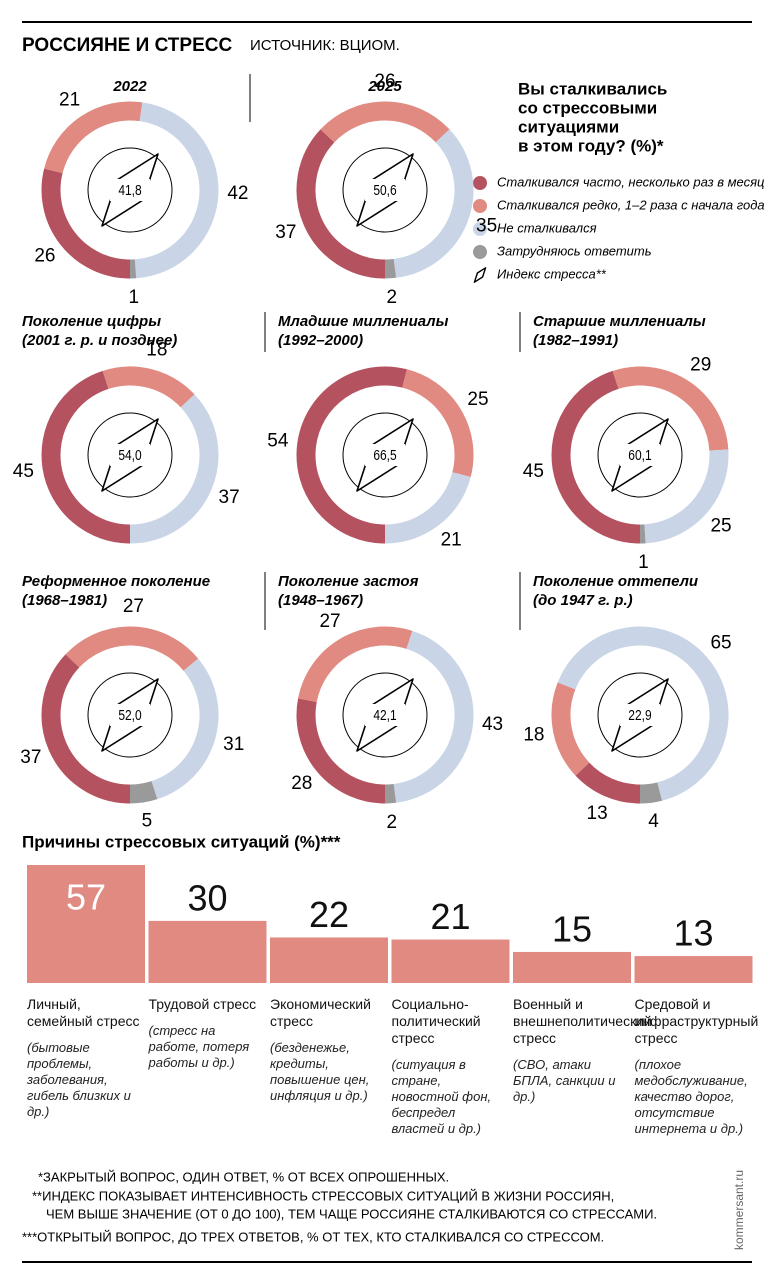 Image resolution: width=776 pixels, height=1280 pixels. I want to click on data-label: 43, so click(492, 724).